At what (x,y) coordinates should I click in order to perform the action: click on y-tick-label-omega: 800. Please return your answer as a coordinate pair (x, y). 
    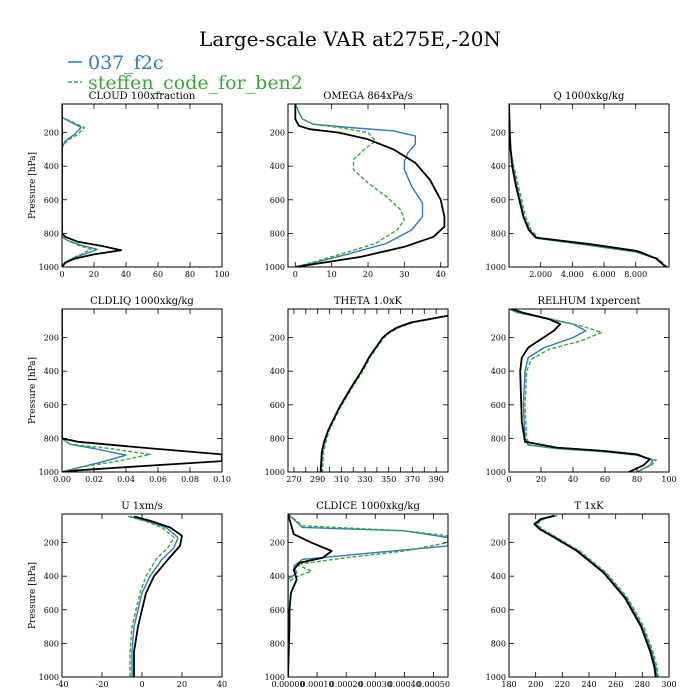
    Looking at the image, I should click on (277, 233).